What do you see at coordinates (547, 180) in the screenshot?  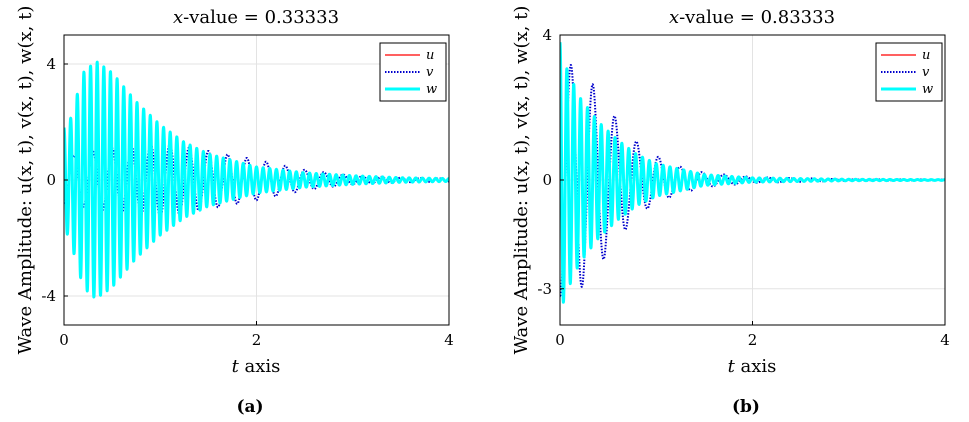 I see `panel-b-ytick-label-1: 0` at bounding box center [547, 180].